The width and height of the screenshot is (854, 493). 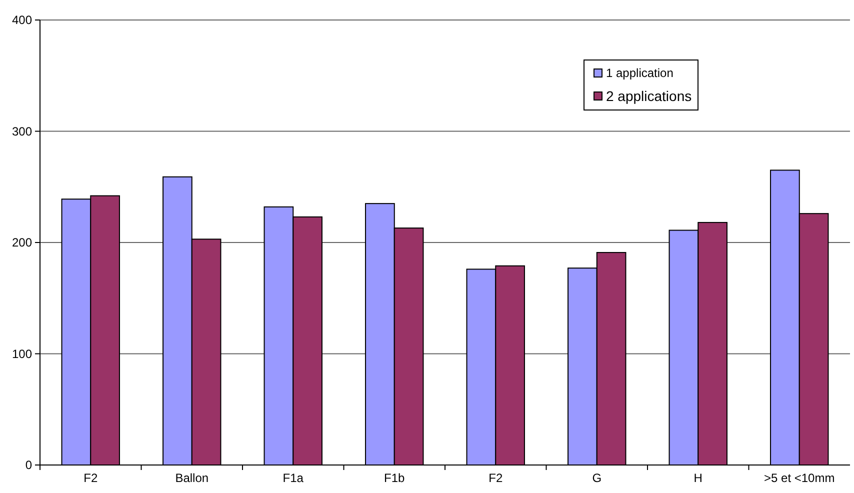 What do you see at coordinates (22, 131) in the screenshot?
I see `y-tick-label: 300` at bounding box center [22, 131].